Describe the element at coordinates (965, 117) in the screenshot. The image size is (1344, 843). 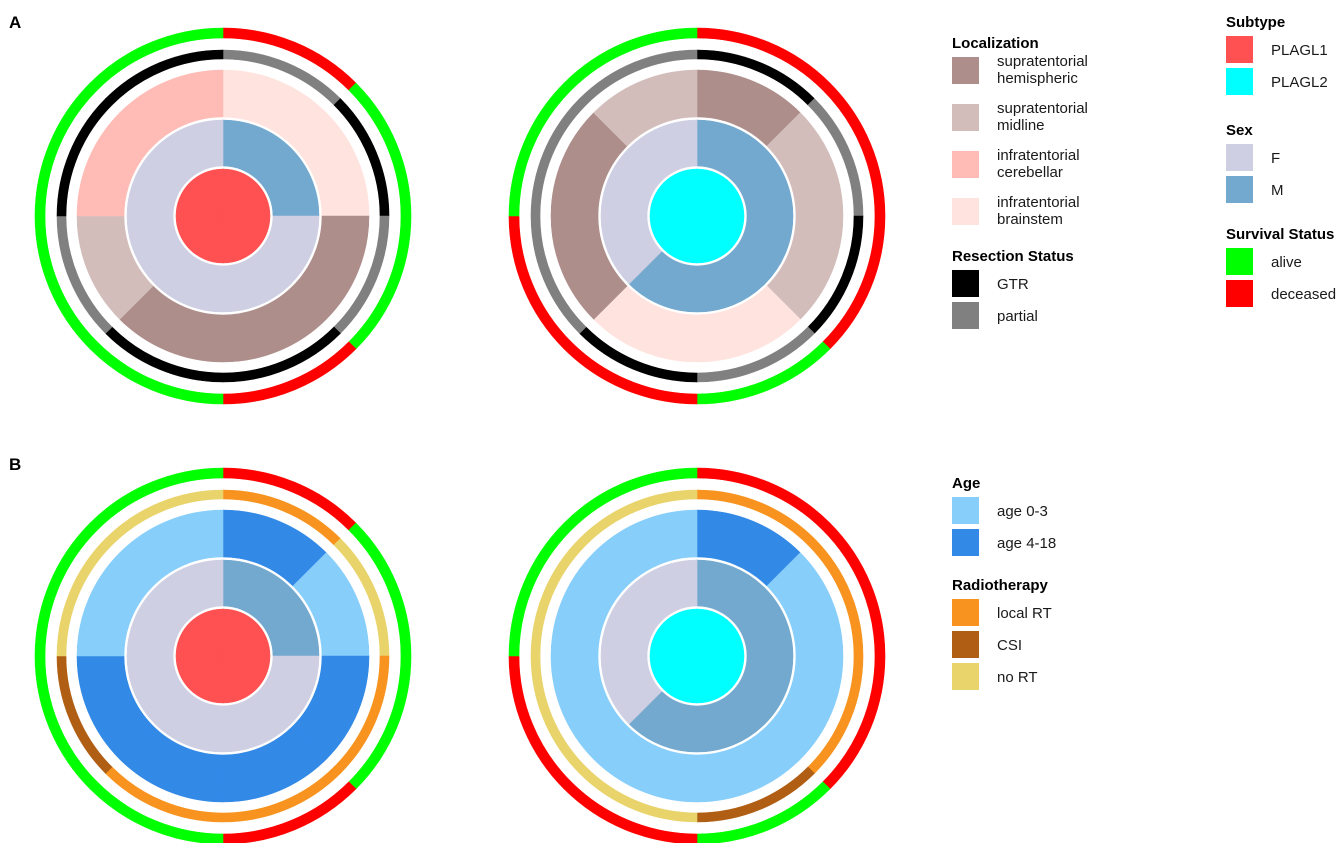
I see `legend-swatch-supratentorial-midline` at that location.